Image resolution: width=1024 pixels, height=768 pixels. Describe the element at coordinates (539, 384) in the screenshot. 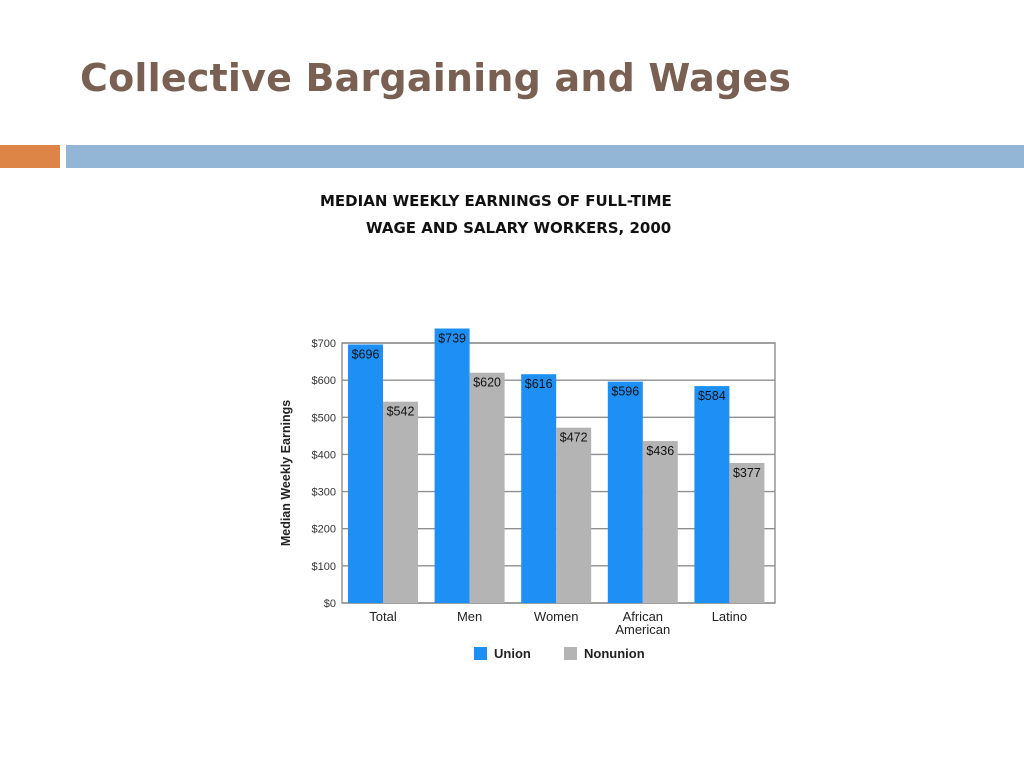

I see `bar-value-label: $616` at that location.